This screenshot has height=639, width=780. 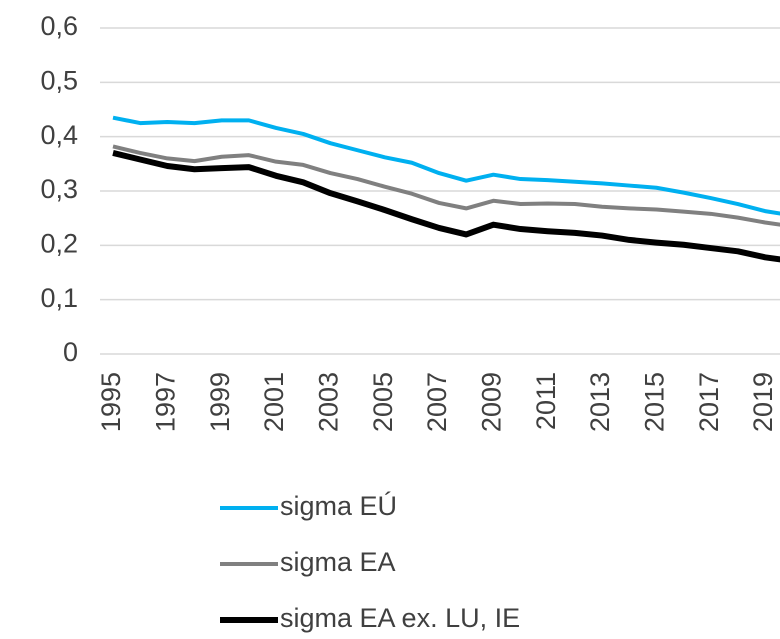 I want to click on x-tick-label: 2019, so click(x=763, y=402).